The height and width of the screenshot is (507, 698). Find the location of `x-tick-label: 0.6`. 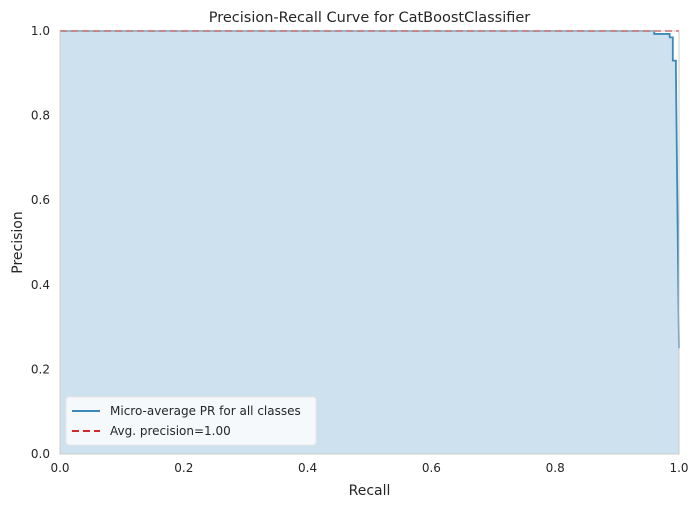

x-tick-label: 0.6 is located at coordinates (431, 468).